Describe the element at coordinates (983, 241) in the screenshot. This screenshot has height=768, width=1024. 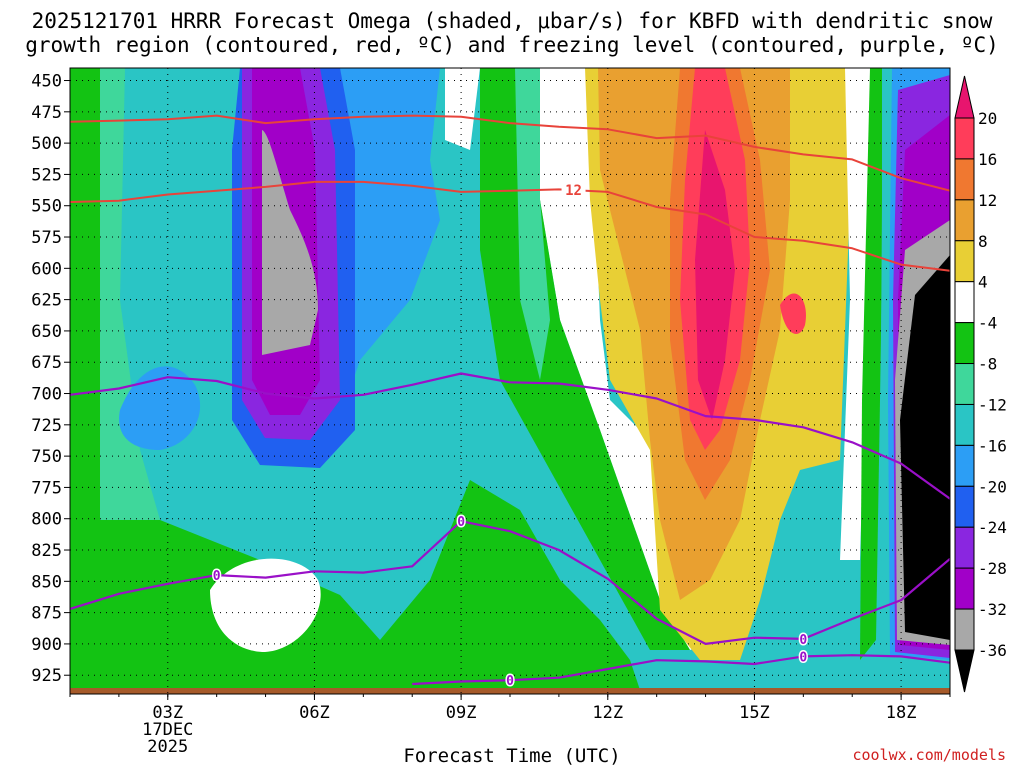
I see `colorbar-label: 8` at that location.